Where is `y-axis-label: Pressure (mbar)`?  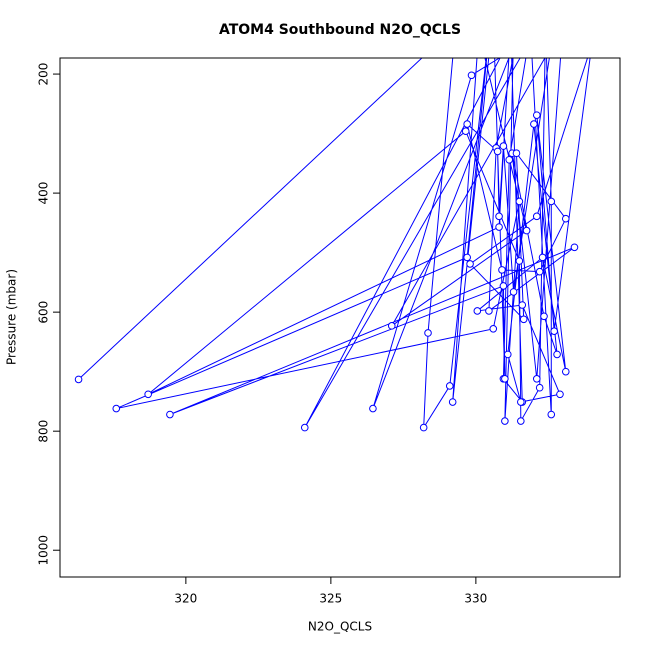
y-axis-label: Pressure (mbar) is located at coordinates (12, 317).